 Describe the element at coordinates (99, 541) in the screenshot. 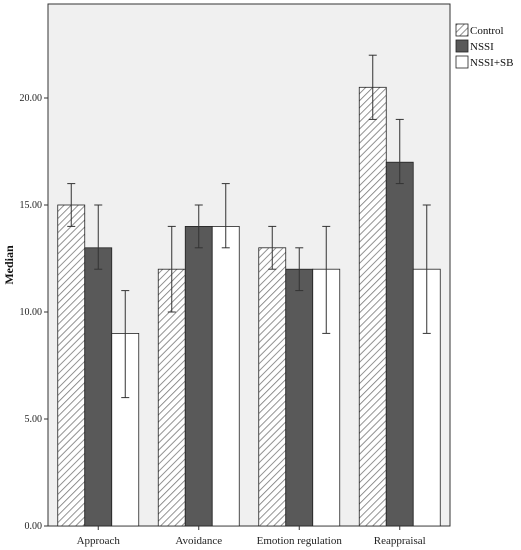

I see `x-tick-label: Approach` at that location.